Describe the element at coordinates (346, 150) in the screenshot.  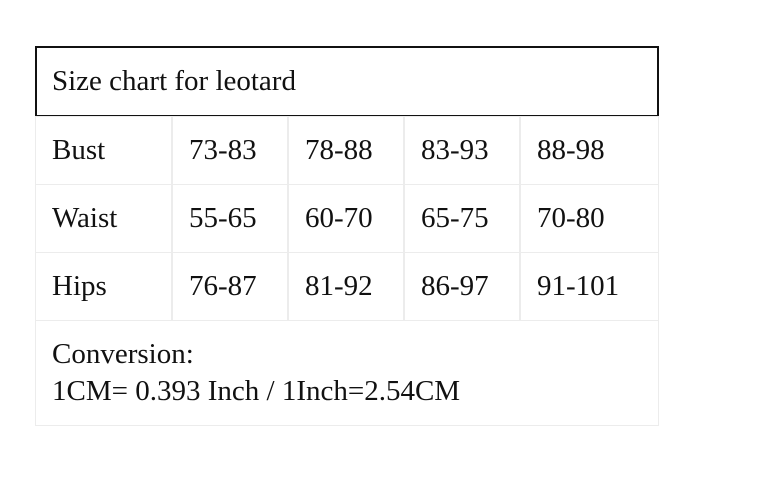
I see `size-cell: 78-88` at that location.